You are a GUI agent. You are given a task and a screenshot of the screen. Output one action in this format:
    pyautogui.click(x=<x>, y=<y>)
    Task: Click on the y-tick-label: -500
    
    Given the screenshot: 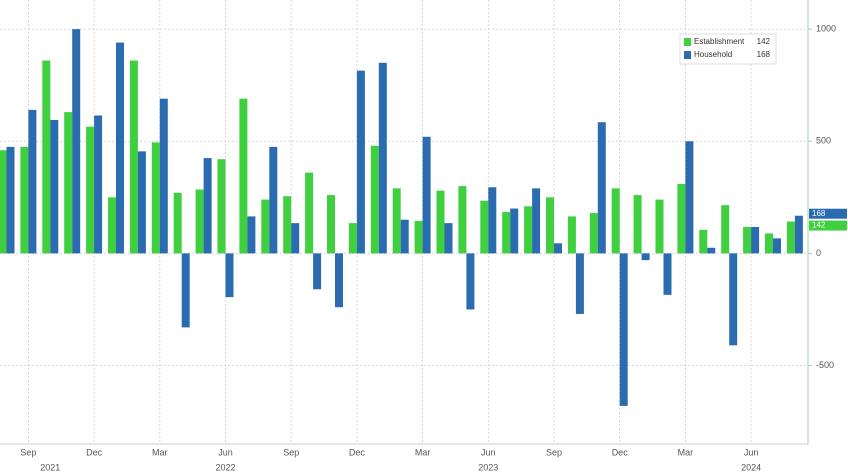 What is the action you would take?
    pyautogui.click(x=825, y=365)
    